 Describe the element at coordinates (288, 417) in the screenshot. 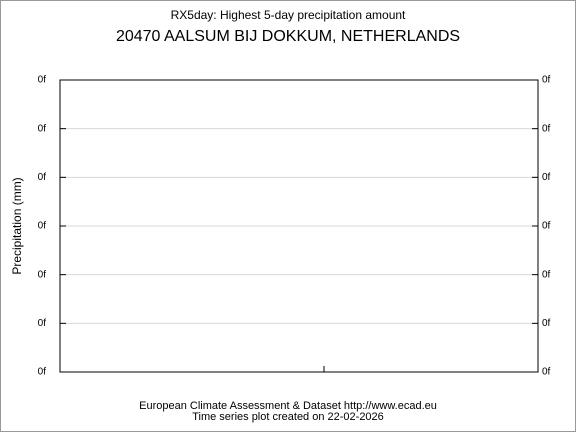

I see `footer: Time series plot created on 22-02-2026` at that location.